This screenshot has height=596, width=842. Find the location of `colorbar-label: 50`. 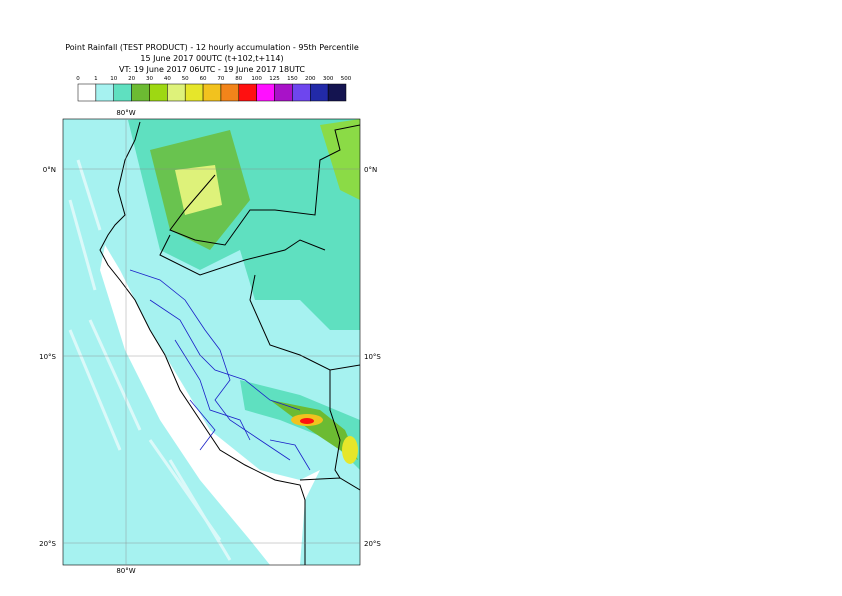

colorbar-label: 50 is located at coordinates (185, 79).